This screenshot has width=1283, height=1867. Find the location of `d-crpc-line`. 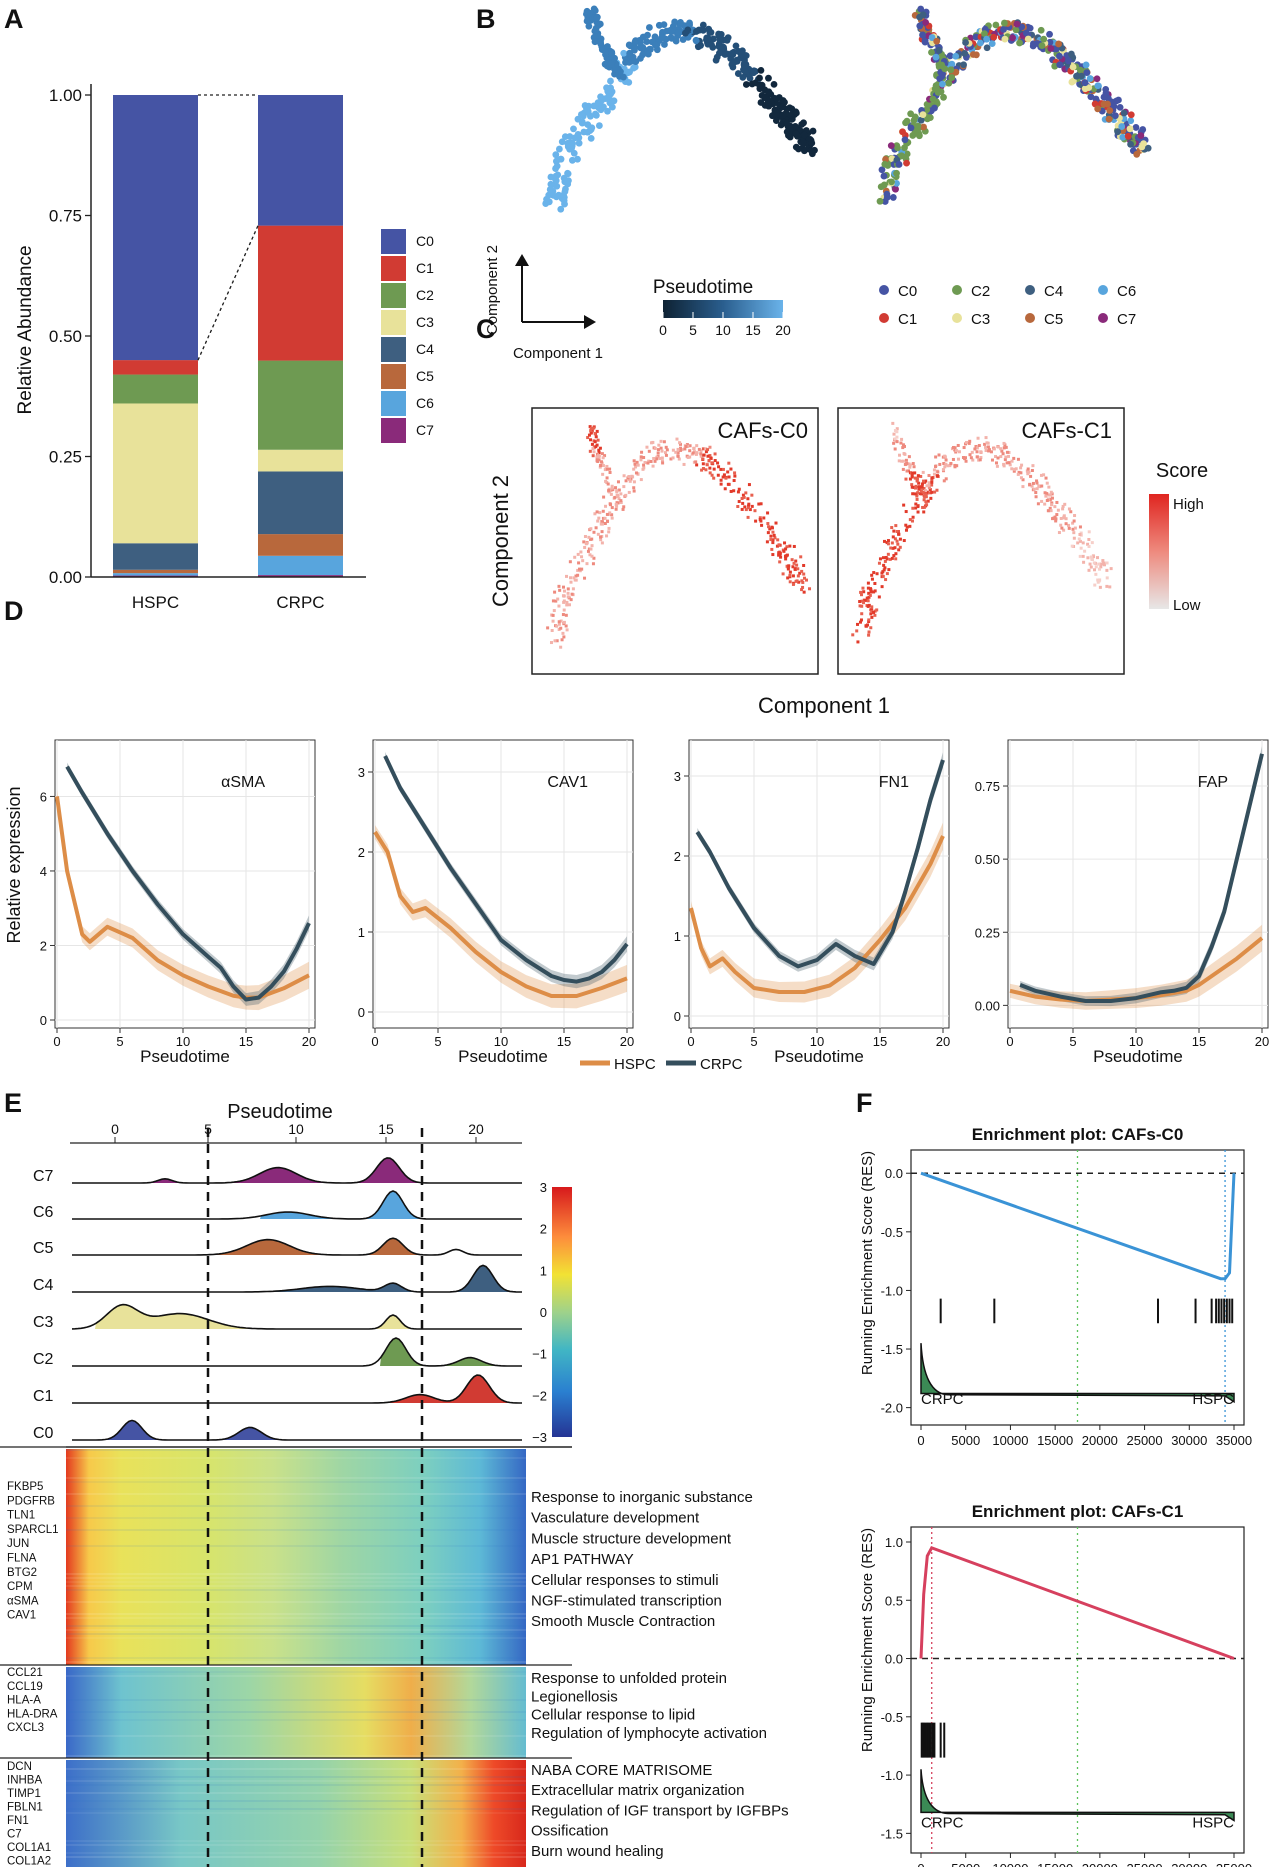

d-crpc-line is located at coordinates (188, 883).